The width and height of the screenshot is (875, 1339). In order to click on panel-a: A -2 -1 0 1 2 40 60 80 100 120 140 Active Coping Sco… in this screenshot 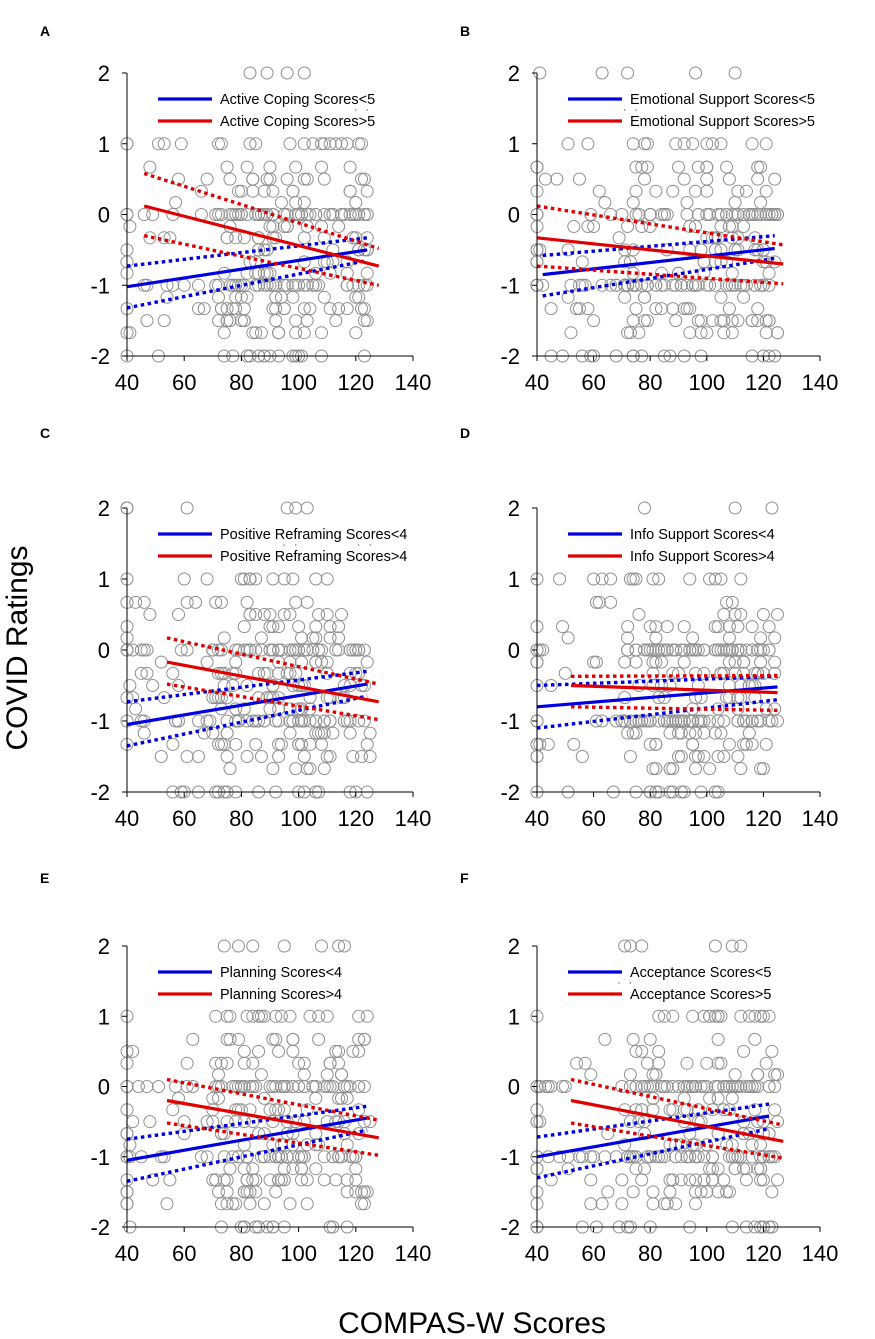, I will do `click(235, 209)`.